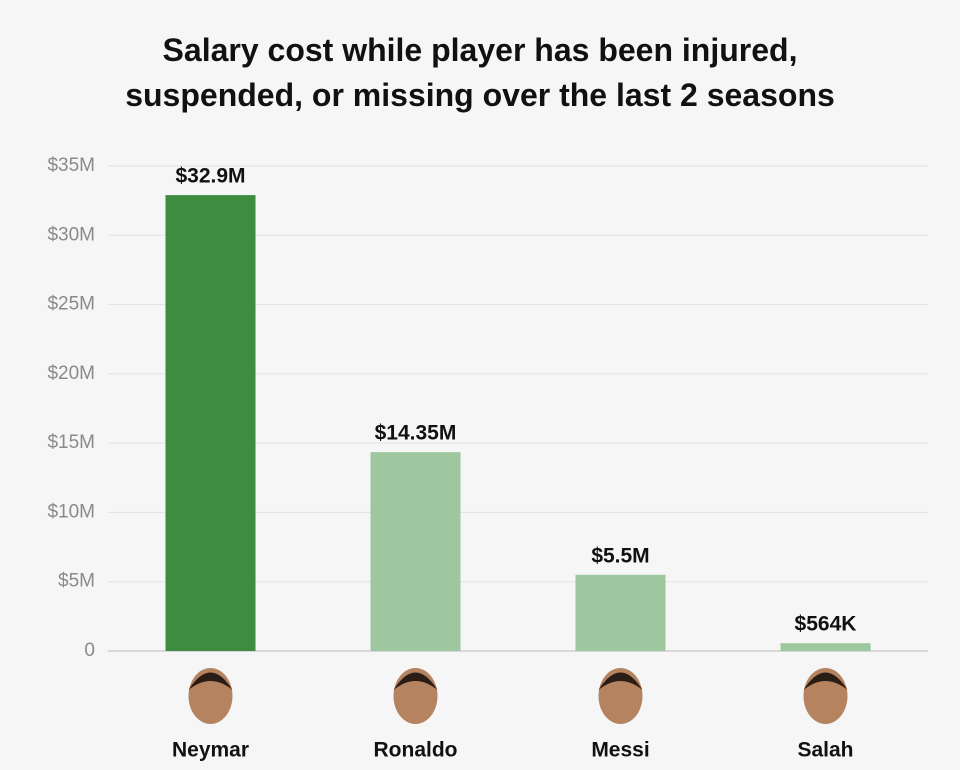 The width and height of the screenshot is (960, 770). What do you see at coordinates (826, 624) in the screenshot?
I see `value-label: $564K` at bounding box center [826, 624].